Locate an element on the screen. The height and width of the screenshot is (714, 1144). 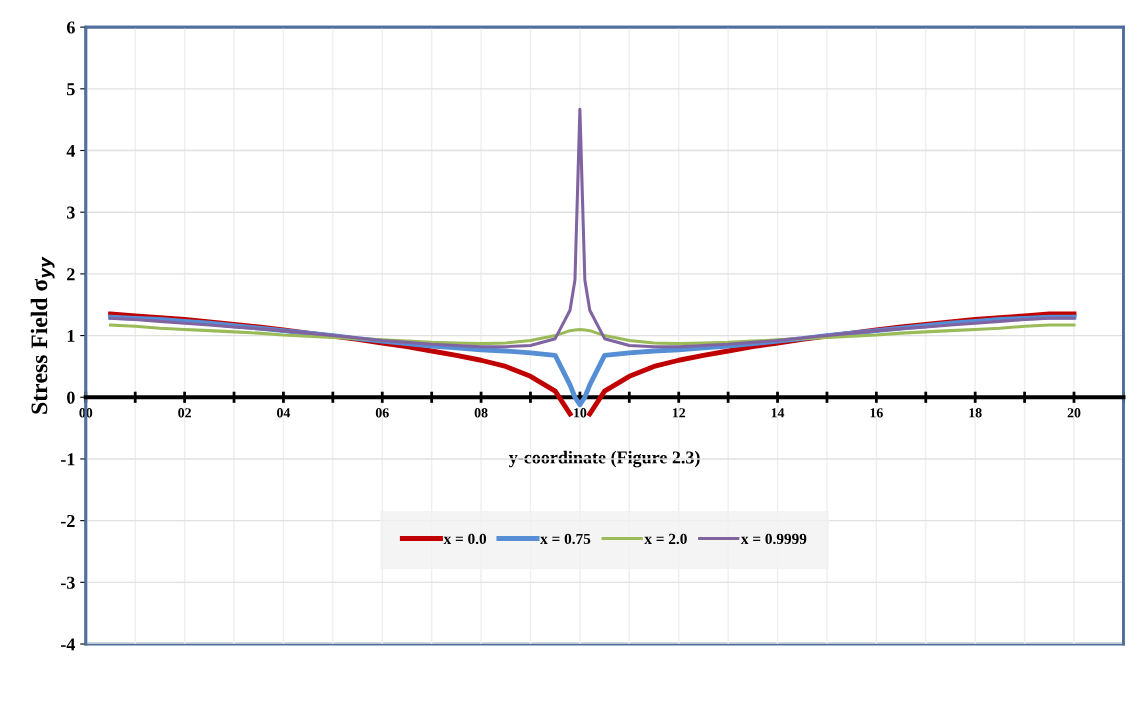
y-tick-label: 6 is located at coordinates (70, 27).